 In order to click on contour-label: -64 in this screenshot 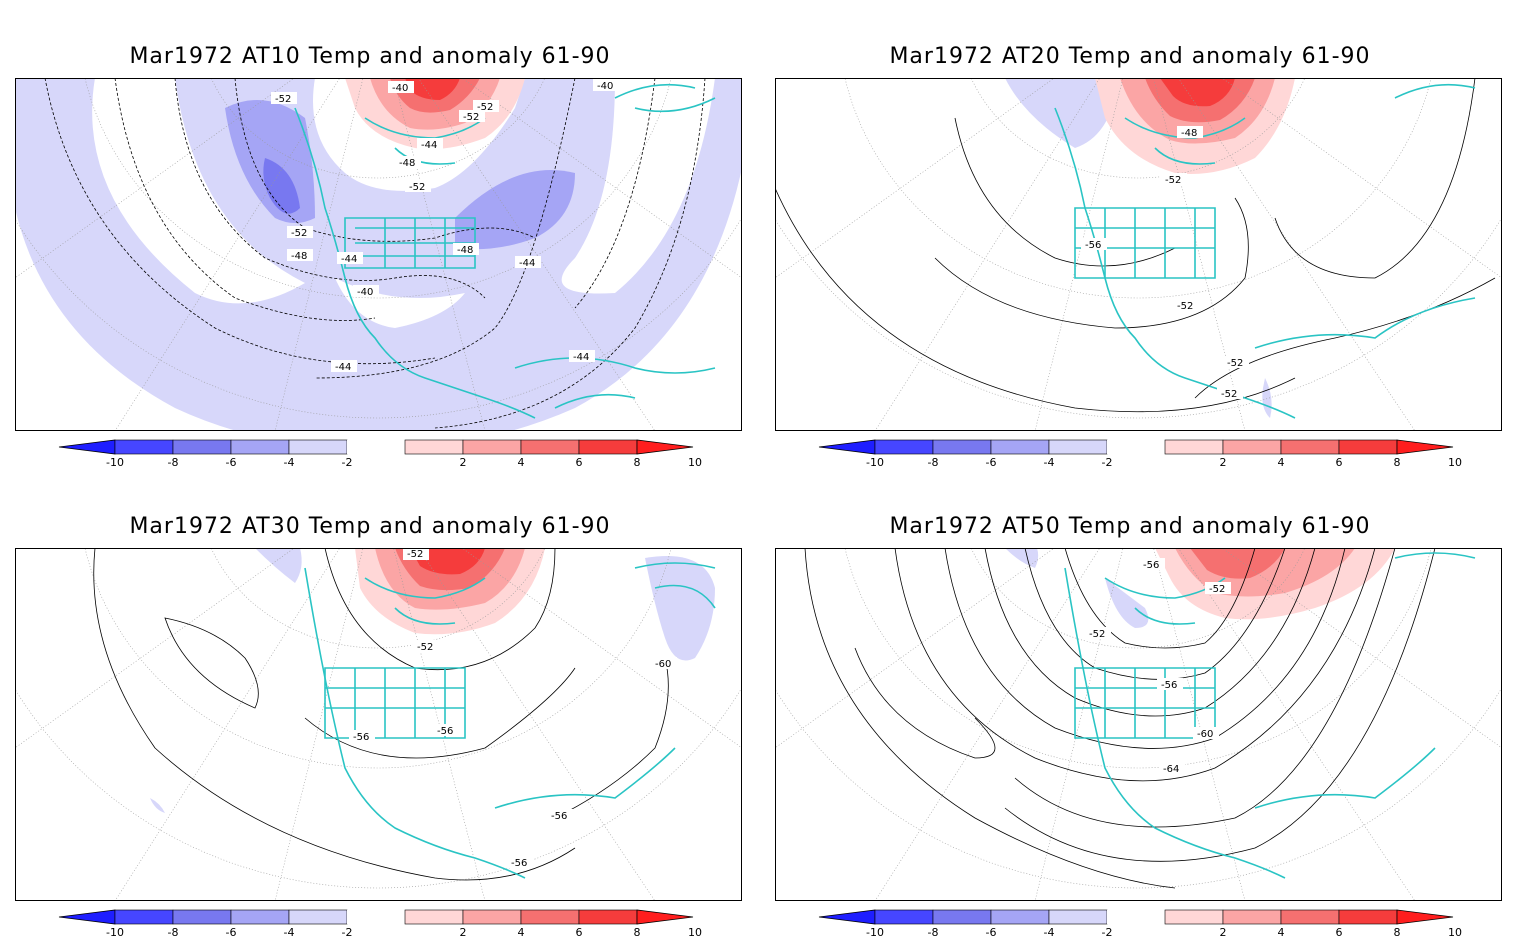, I will do `click(1171, 769)`.